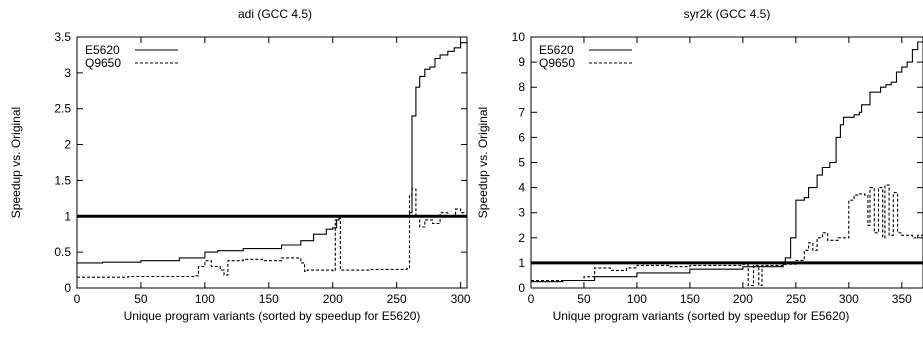 Image resolution: width=923 pixels, height=338 pixels. I want to click on y-tick-label: 0.5, so click(62, 252).